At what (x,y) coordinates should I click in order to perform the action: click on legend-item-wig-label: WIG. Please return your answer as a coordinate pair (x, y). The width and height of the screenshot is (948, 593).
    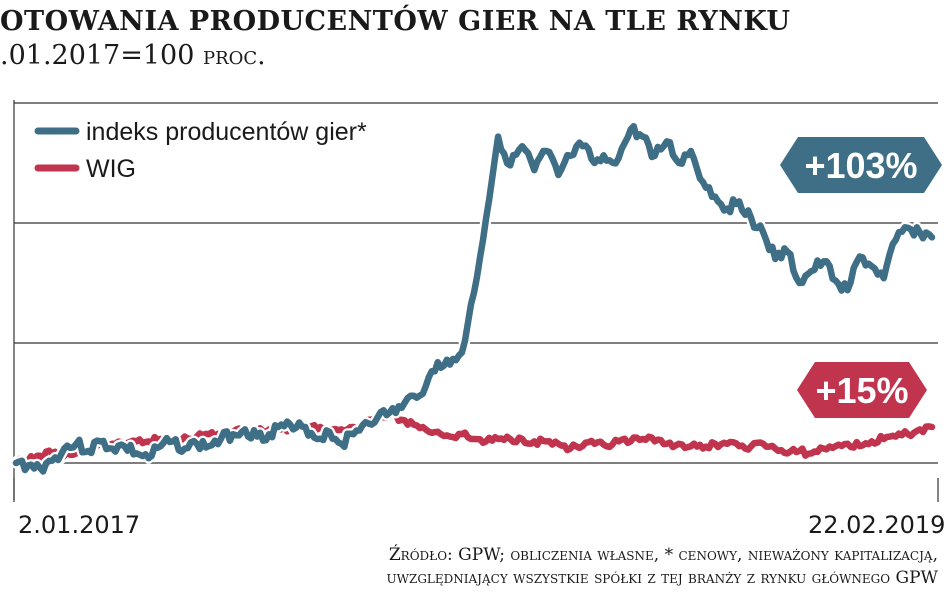
    Looking at the image, I should click on (111, 169).